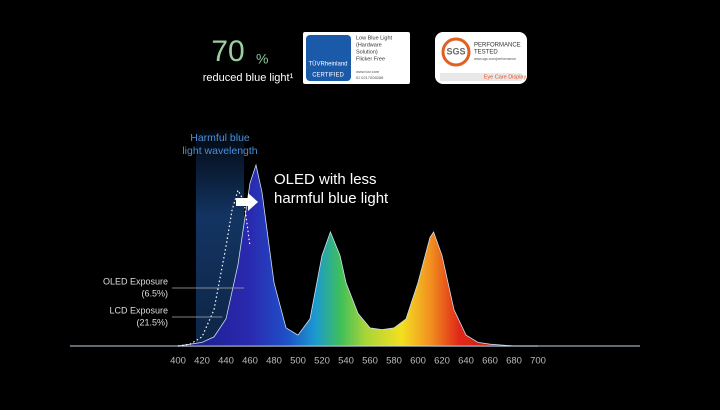 The height and width of the screenshot is (410, 720). I want to click on annotation: OLED Exposure, so click(135, 281).